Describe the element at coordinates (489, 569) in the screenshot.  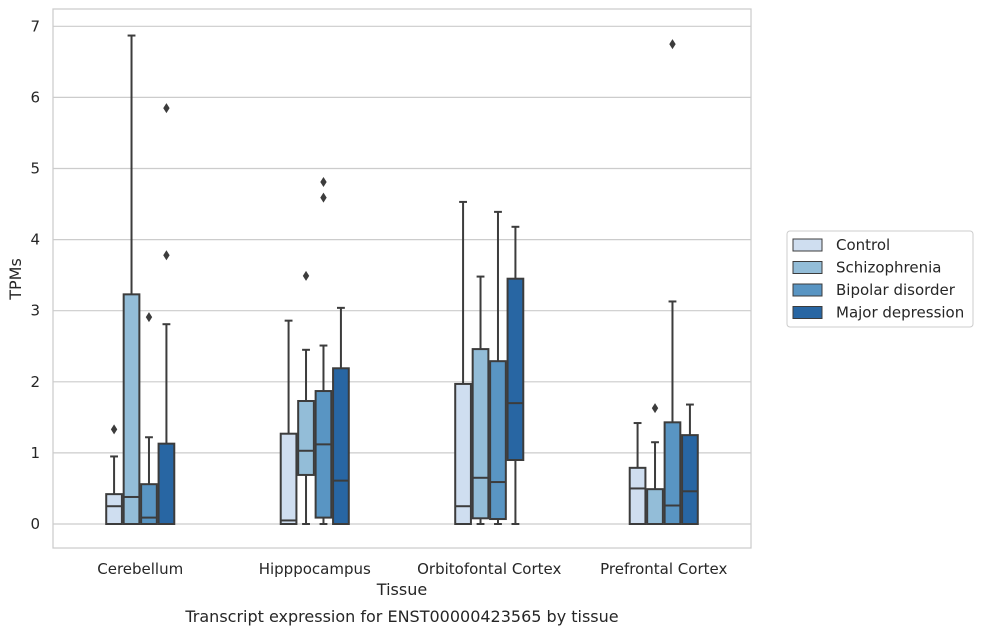
I see `x-tick-label: Orbitofontal Cortex` at that location.